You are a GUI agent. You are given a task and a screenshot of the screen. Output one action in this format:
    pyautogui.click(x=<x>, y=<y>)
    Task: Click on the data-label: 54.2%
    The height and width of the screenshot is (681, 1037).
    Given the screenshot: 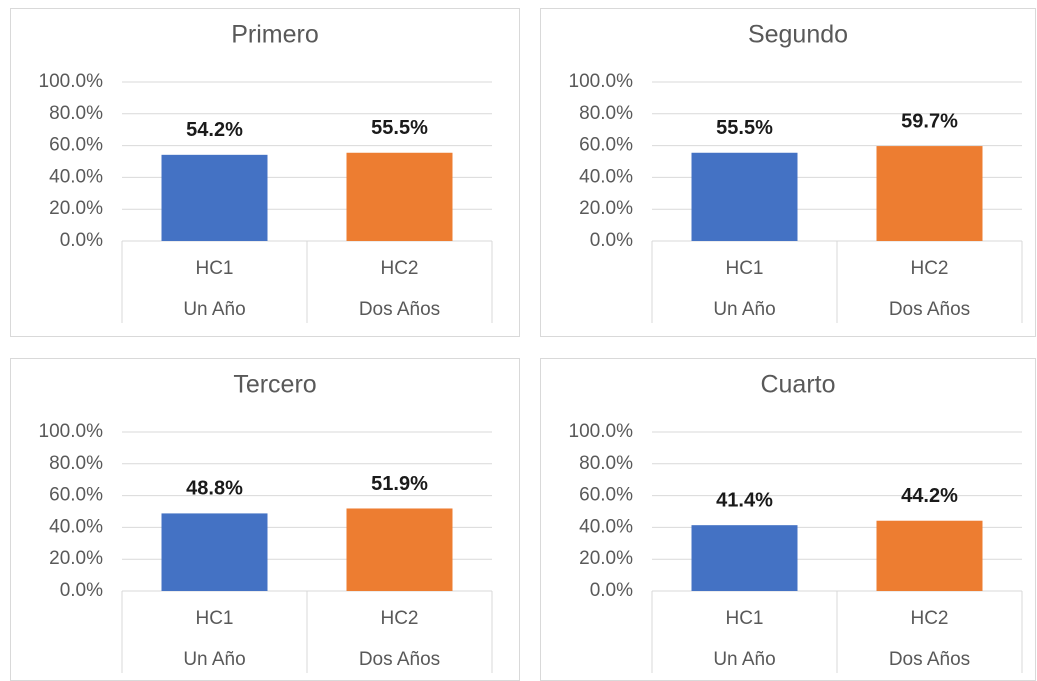 What is the action you would take?
    pyautogui.click(x=214, y=130)
    